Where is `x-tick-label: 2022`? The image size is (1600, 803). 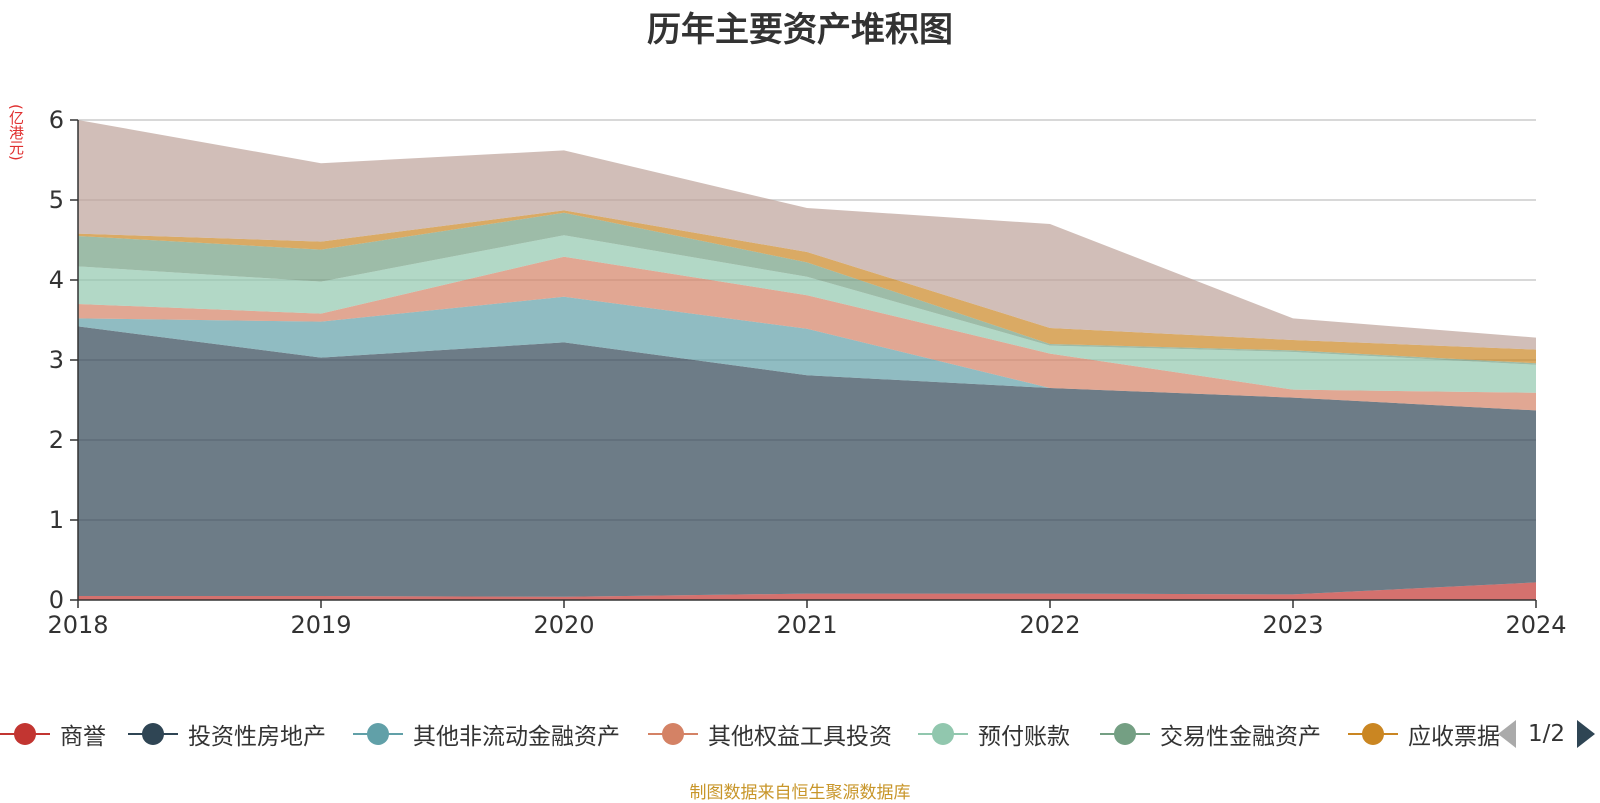 x-tick-label: 2022 is located at coordinates (1049, 625).